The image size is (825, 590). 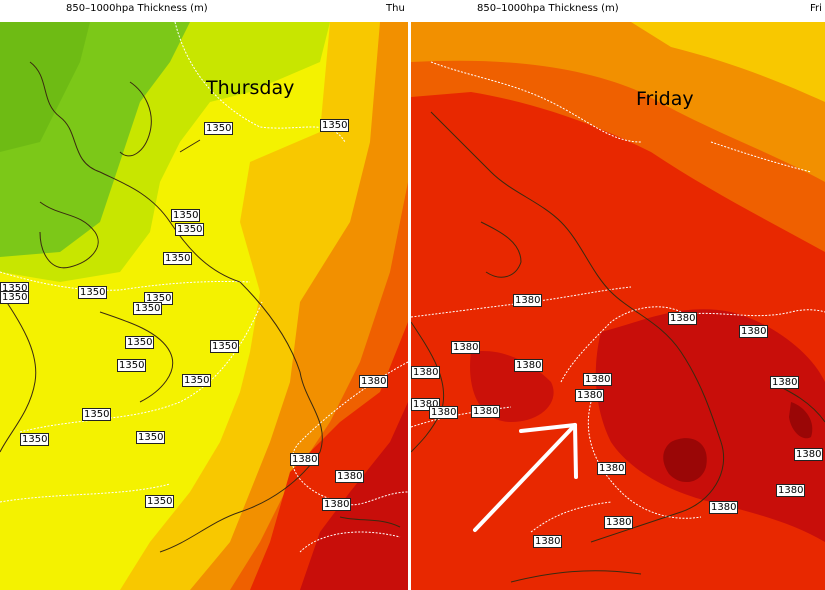 I want to click on thursday-day-tag: Thu, so click(x=395, y=8).